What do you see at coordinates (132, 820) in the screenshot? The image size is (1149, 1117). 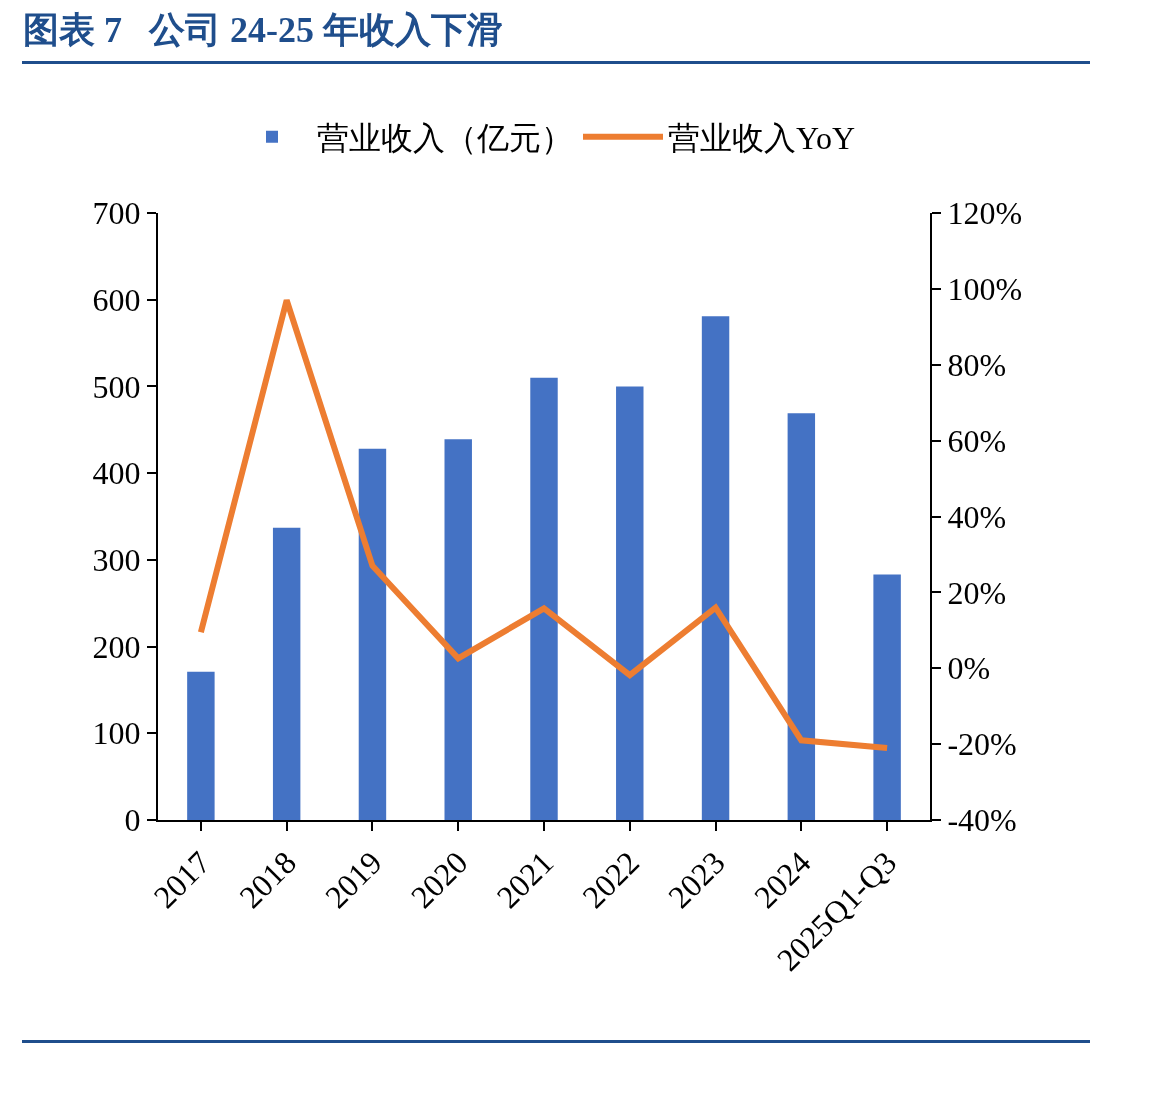 I see `y-tick-label: 0` at bounding box center [132, 820].